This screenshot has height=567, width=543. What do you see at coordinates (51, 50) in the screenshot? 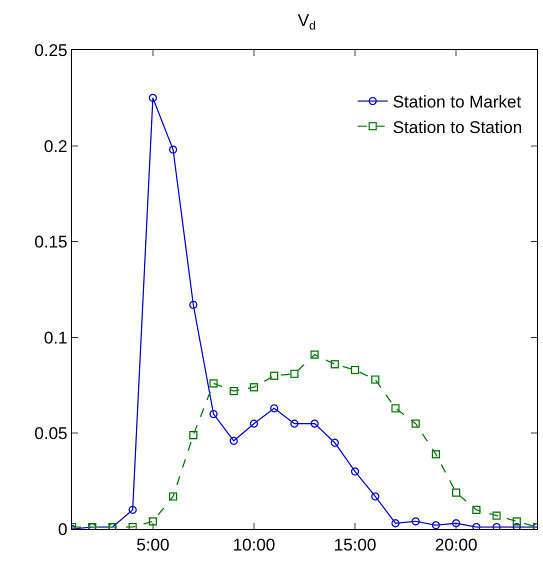
I see `y-tick-label: 0.25` at bounding box center [51, 50].